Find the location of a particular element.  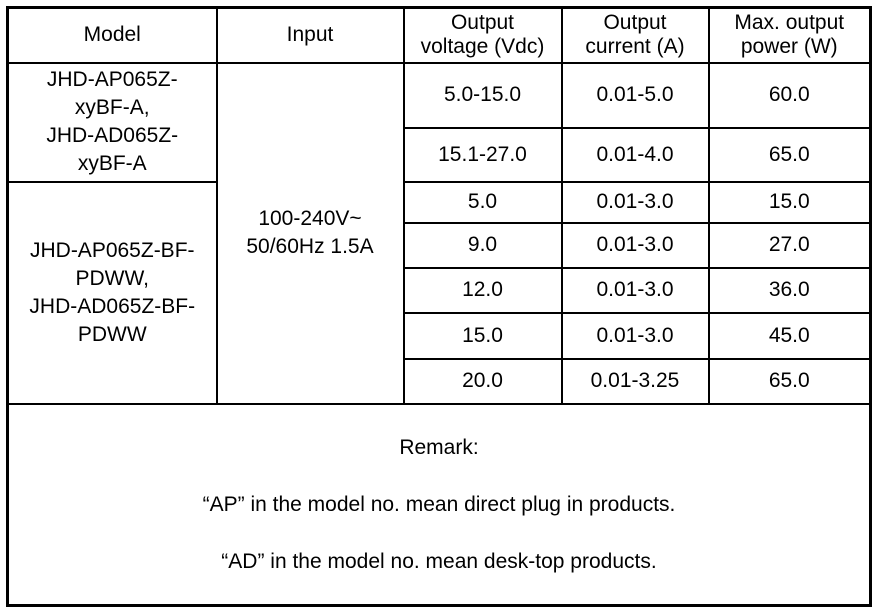

table-row: 20.0 0.01-3.25 65.0 is located at coordinates (440, 381).